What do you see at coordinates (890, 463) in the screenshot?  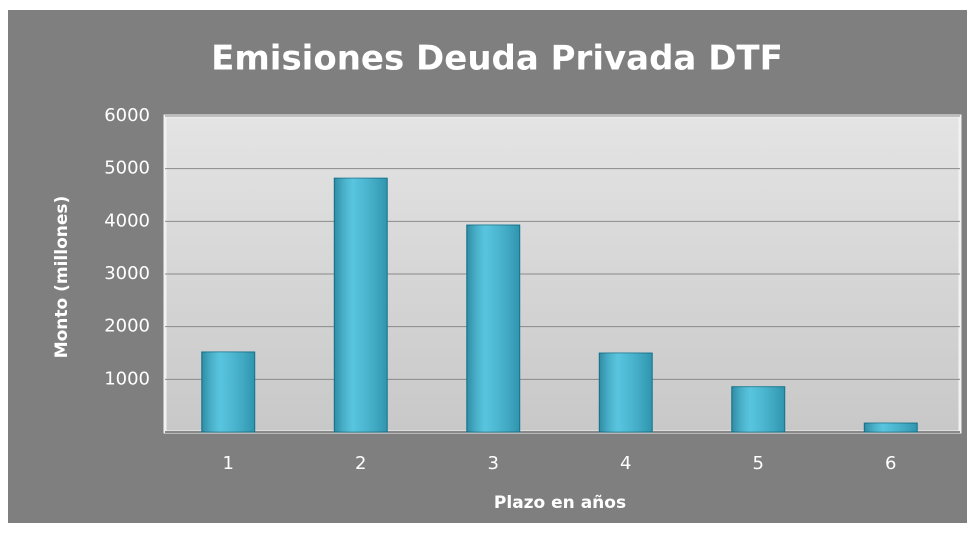 I see `x-tick-label: 6` at bounding box center [890, 463].